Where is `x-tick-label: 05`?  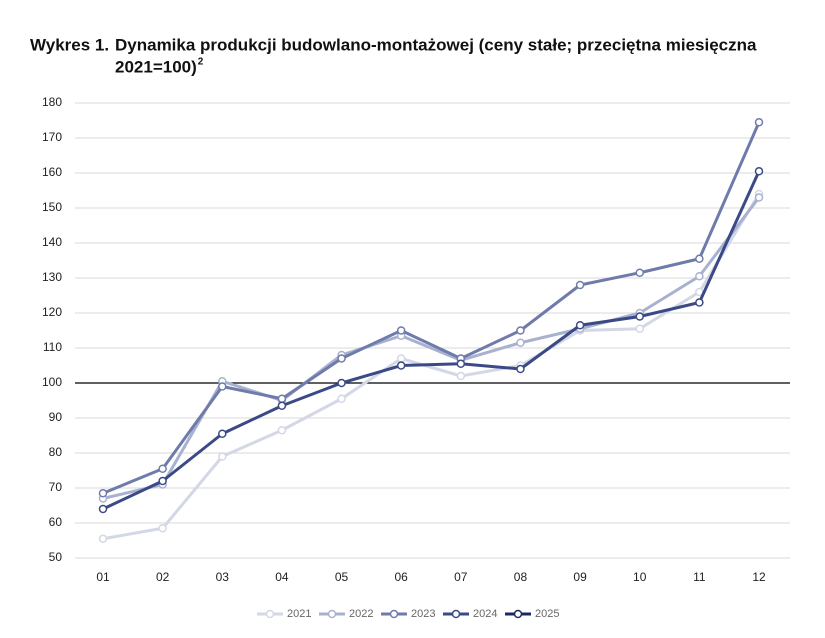 x-tick-label: 05 is located at coordinates (342, 577).